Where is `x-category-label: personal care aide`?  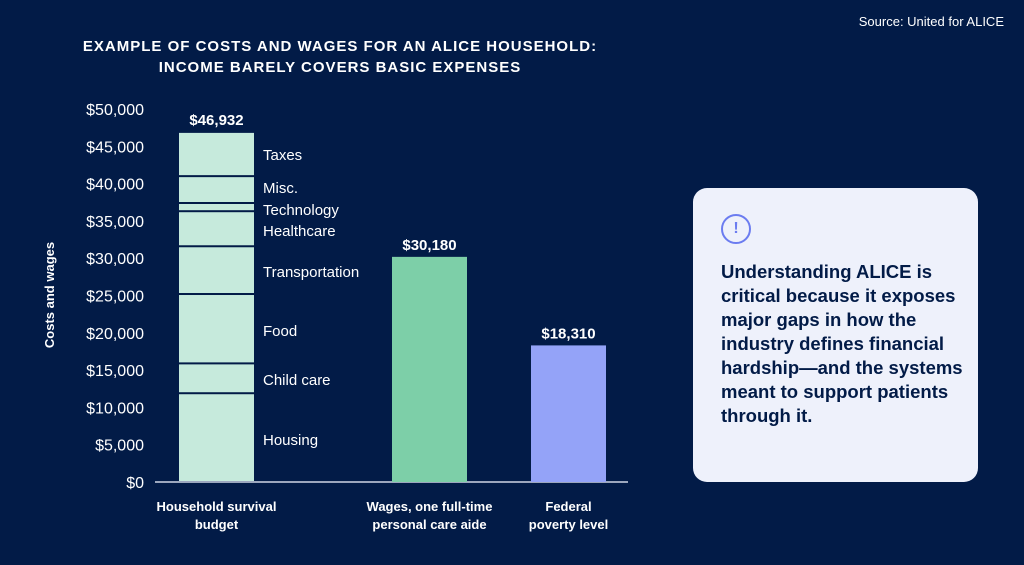 x-category-label: personal care aide is located at coordinates (429, 524).